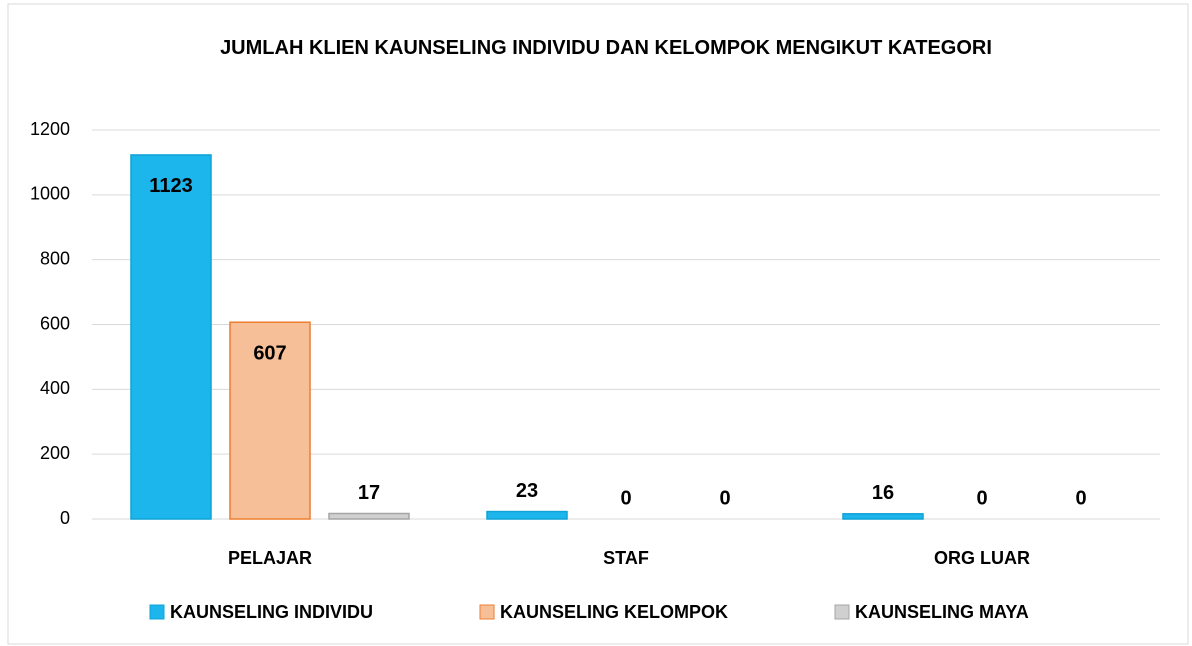  Describe the element at coordinates (527, 491) in the screenshot. I see `data-label: 23` at that location.